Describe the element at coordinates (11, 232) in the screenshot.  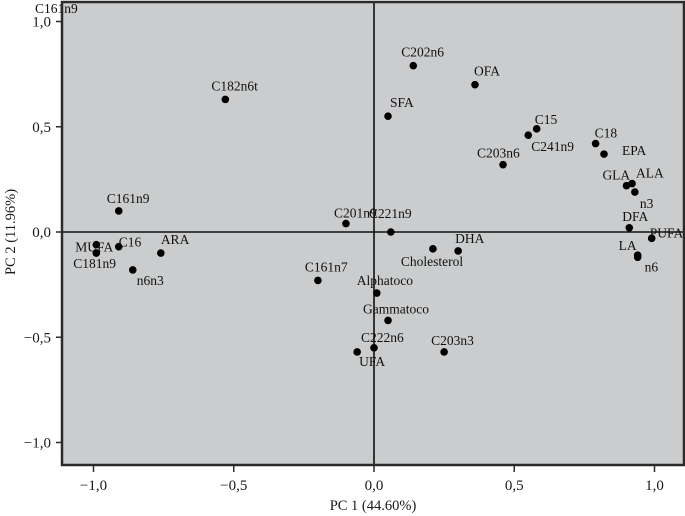
I see `y-axis-title: PC 2 (11.96%)` at that location.